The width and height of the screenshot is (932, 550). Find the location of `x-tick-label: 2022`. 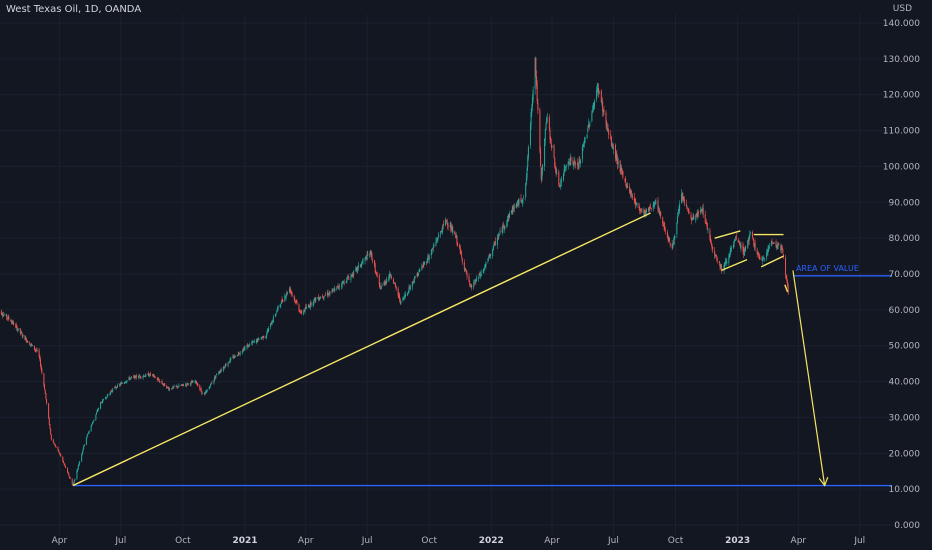

x-tick-label: 2022 is located at coordinates (491, 541).